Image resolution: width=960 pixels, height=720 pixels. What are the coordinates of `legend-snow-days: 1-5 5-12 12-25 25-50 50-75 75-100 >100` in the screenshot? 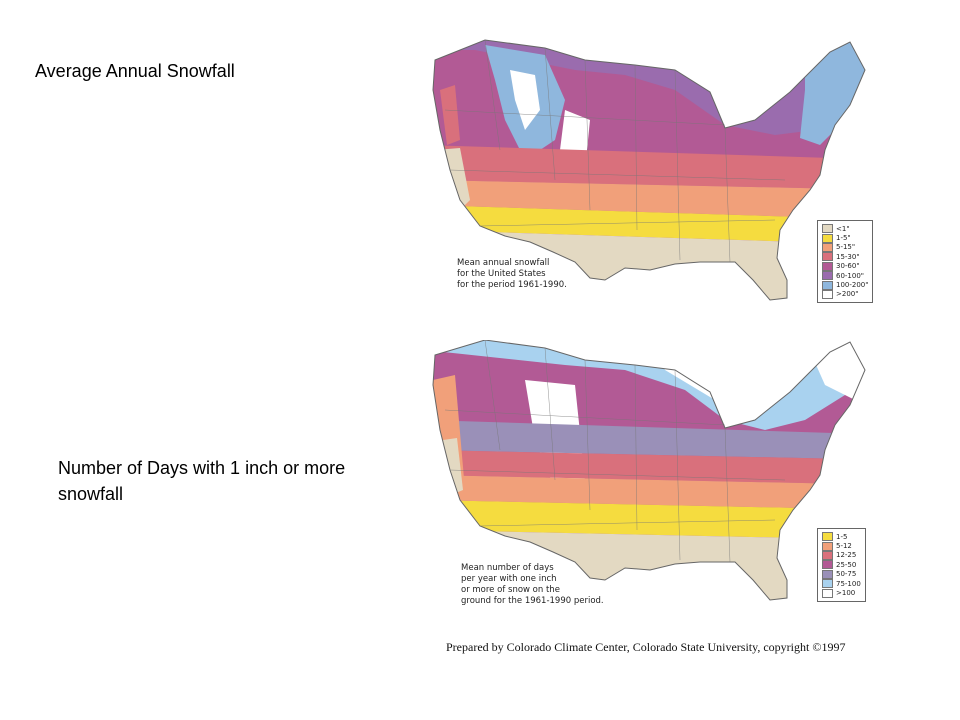 It's located at (841, 565).